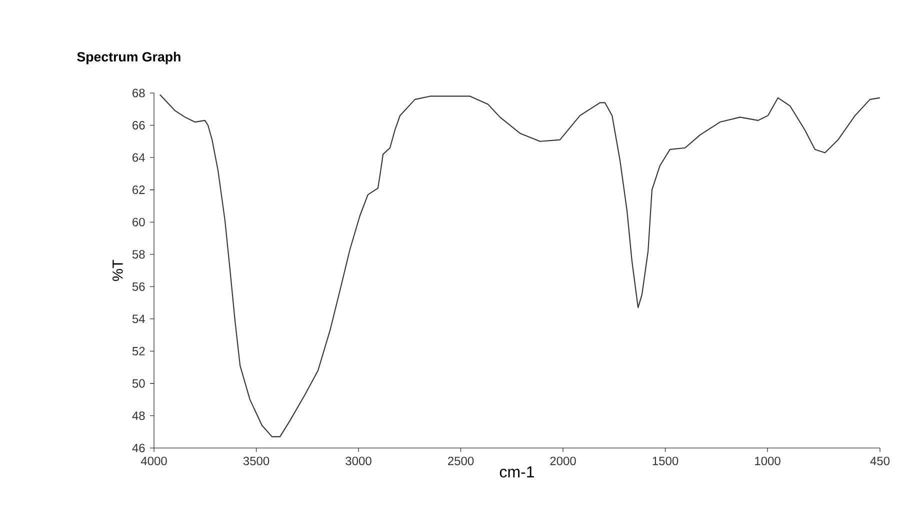 Image resolution: width=920 pixels, height=506 pixels. What do you see at coordinates (563, 461) in the screenshot?
I see `x-tick-label: 2000` at bounding box center [563, 461].